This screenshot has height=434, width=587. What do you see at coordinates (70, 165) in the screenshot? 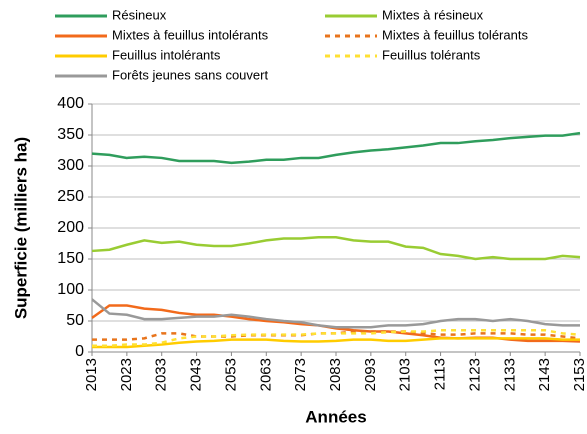
I see `y-tick-label: 300` at bounding box center [70, 165].